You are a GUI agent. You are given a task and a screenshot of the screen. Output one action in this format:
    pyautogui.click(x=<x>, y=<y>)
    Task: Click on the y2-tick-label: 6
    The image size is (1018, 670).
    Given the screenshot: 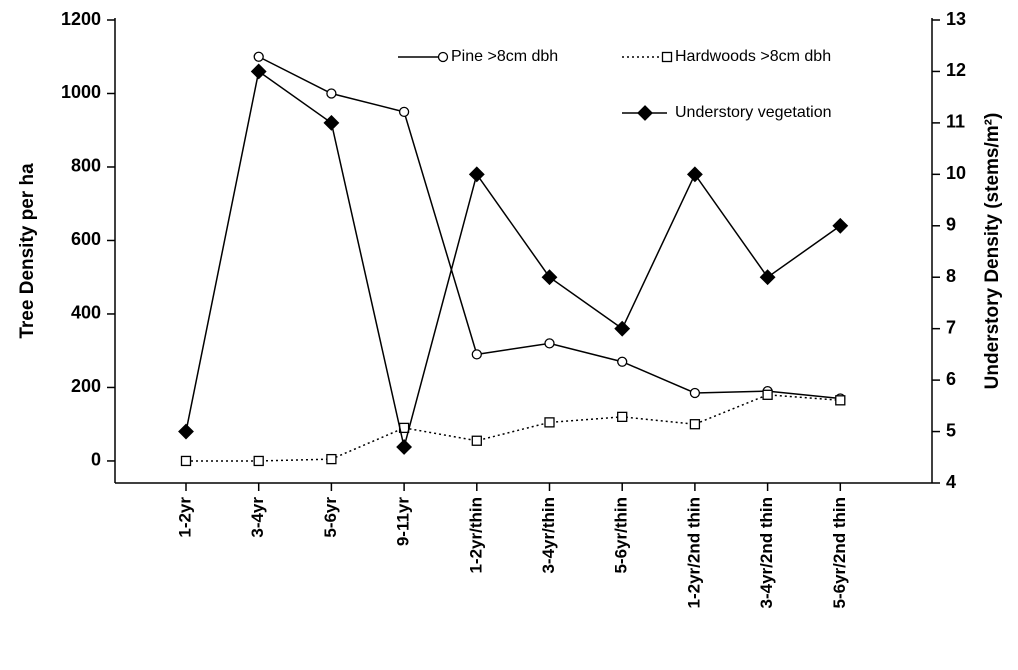 What is the action you would take?
    pyautogui.click(x=951, y=379)
    